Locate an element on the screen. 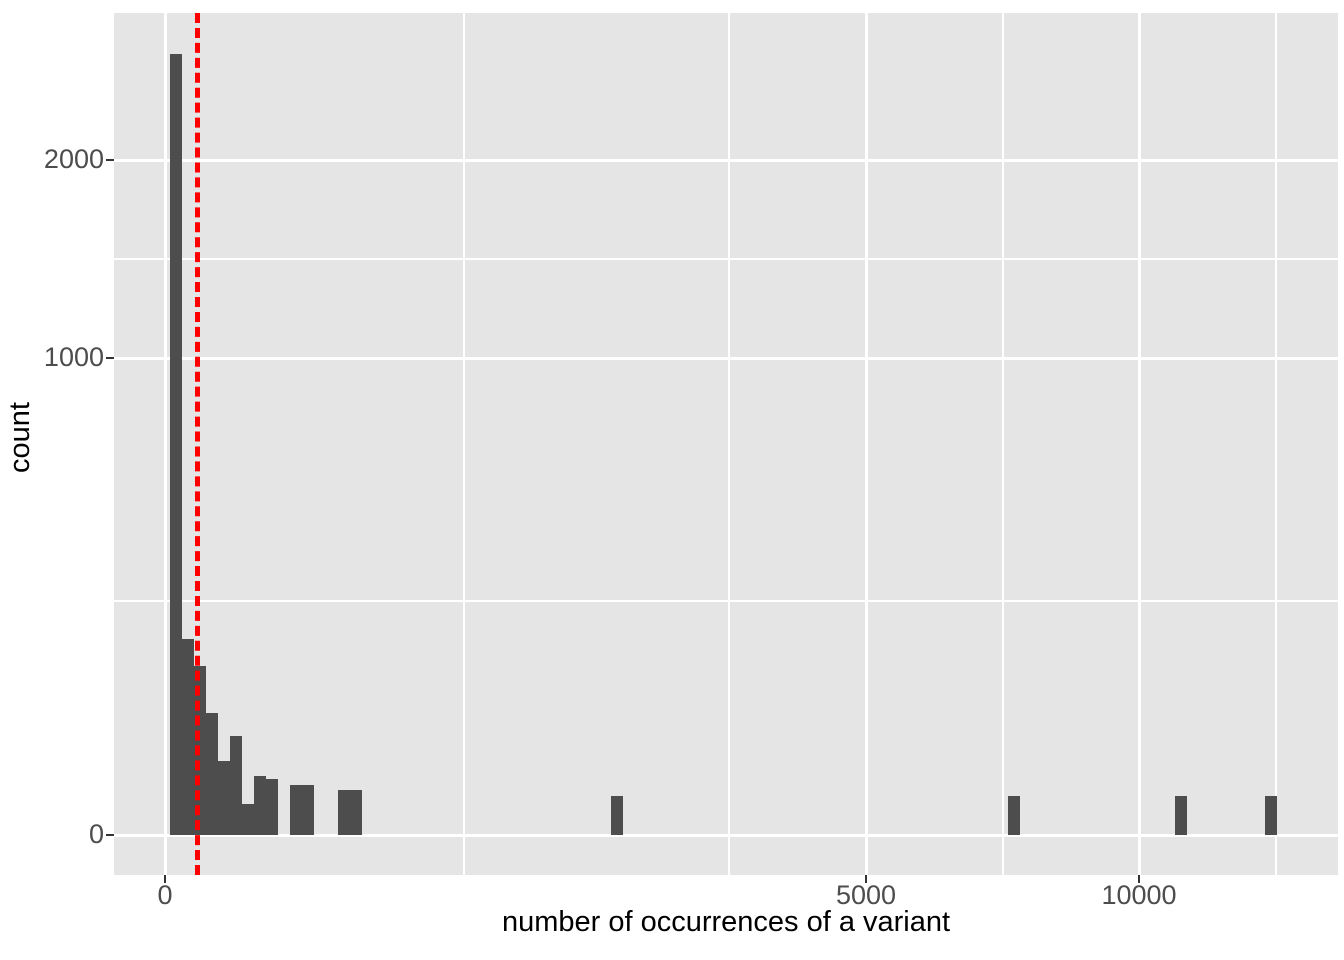  y-tick-label-0: 0 is located at coordinates (96, 834).